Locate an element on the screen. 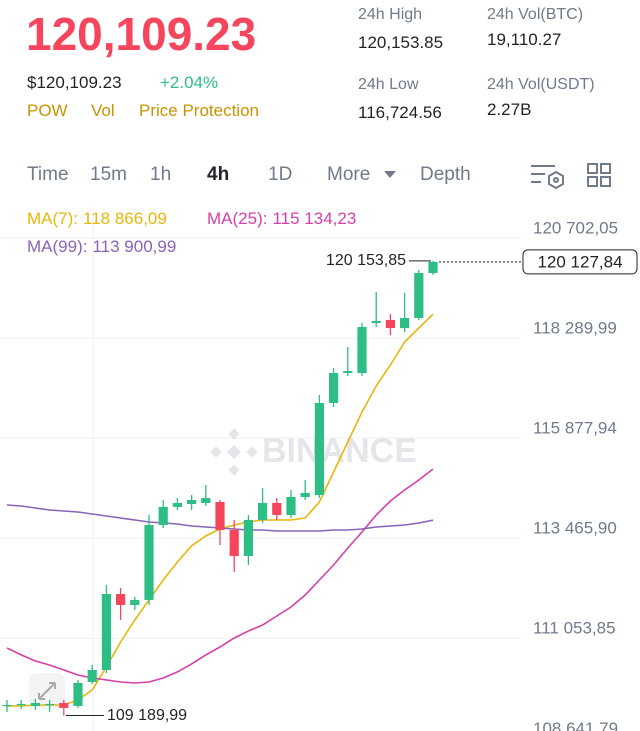  price-change: +2.04% is located at coordinates (189, 82).